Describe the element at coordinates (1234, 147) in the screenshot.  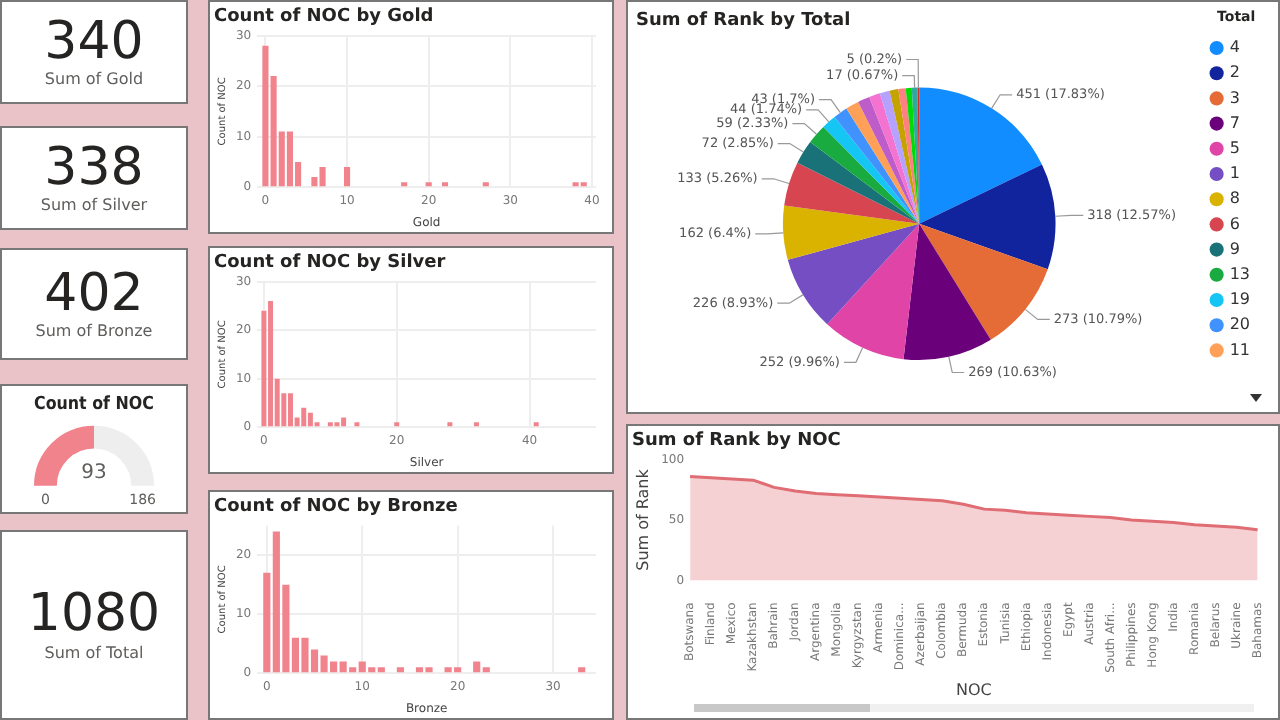
I see `legend-label: 5` at that location.